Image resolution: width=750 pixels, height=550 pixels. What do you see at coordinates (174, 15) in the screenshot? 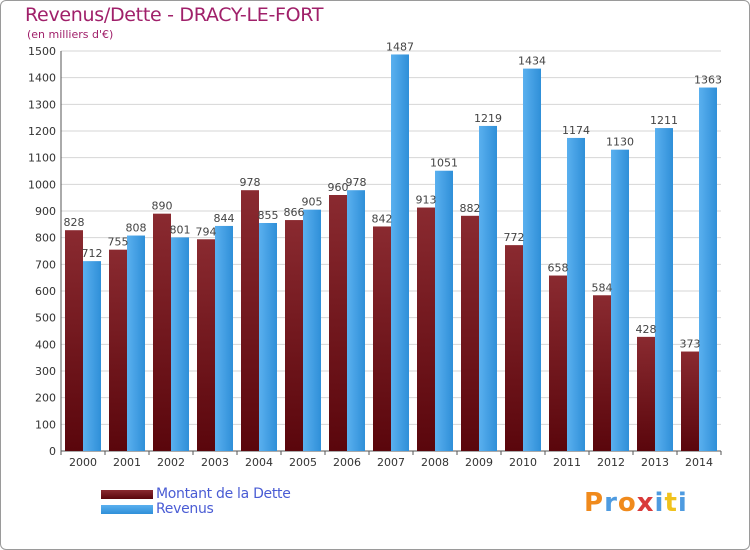
I see `chart-title: Revenus/Dette - DRACY-LE-FORT` at bounding box center [174, 15].